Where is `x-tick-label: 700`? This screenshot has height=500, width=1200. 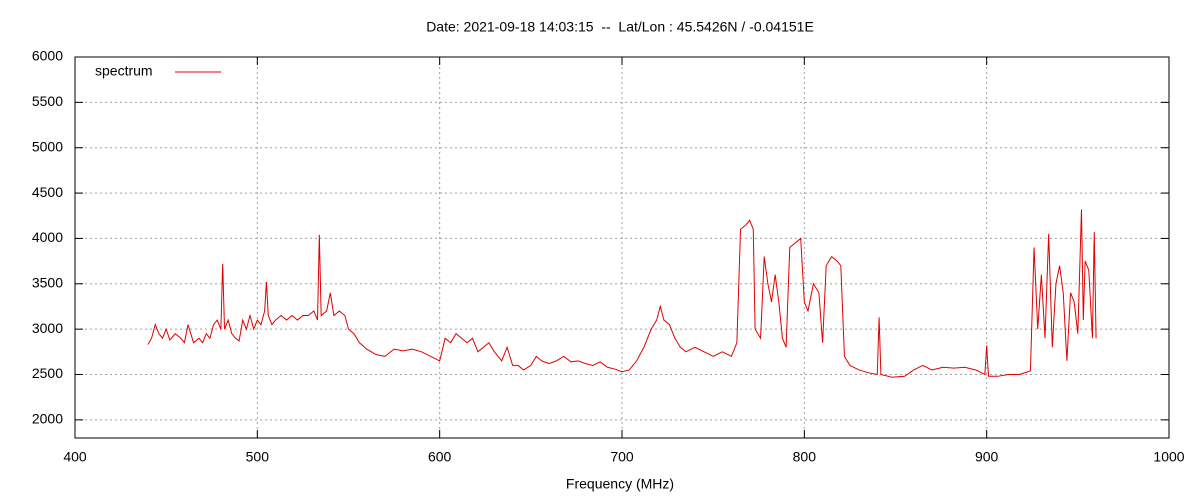 x-tick-label: 700 is located at coordinates (622, 457).